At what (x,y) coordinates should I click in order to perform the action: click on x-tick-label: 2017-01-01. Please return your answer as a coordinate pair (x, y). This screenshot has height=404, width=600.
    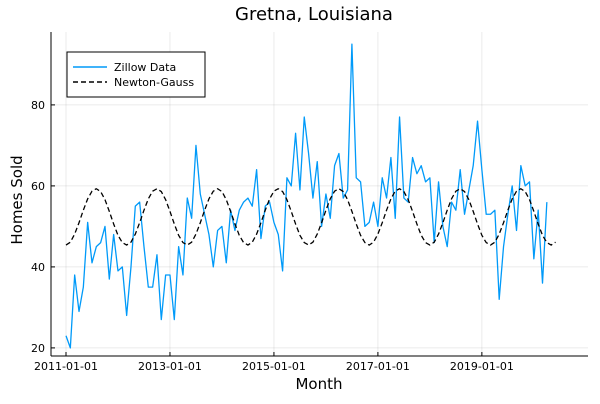
    Looking at the image, I should click on (378, 366).